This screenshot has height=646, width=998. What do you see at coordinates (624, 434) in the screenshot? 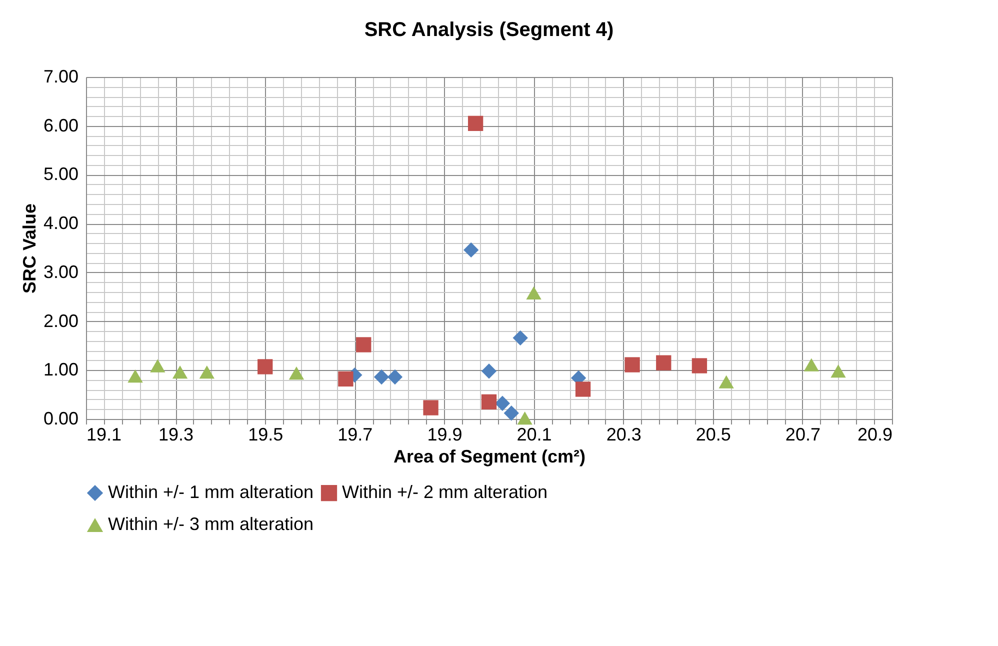
I see `x-tick-label: 20.3` at bounding box center [624, 434].